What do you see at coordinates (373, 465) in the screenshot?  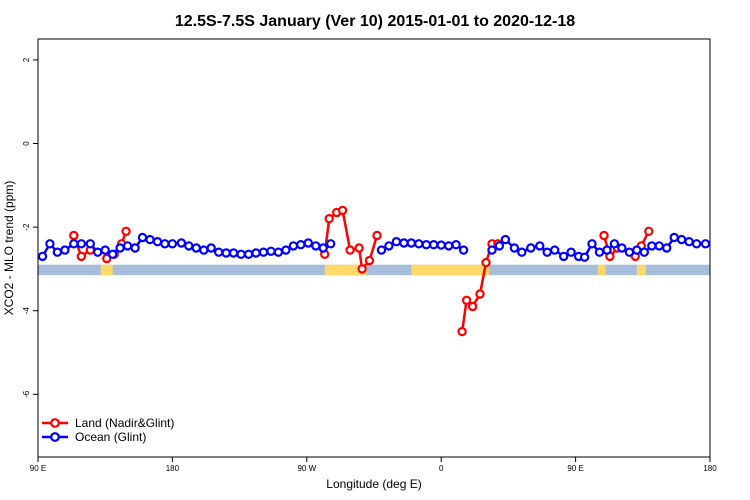 I see `x-axis: 90 E 180 90 W 0 90 E 180` at bounding box center [373, 465].